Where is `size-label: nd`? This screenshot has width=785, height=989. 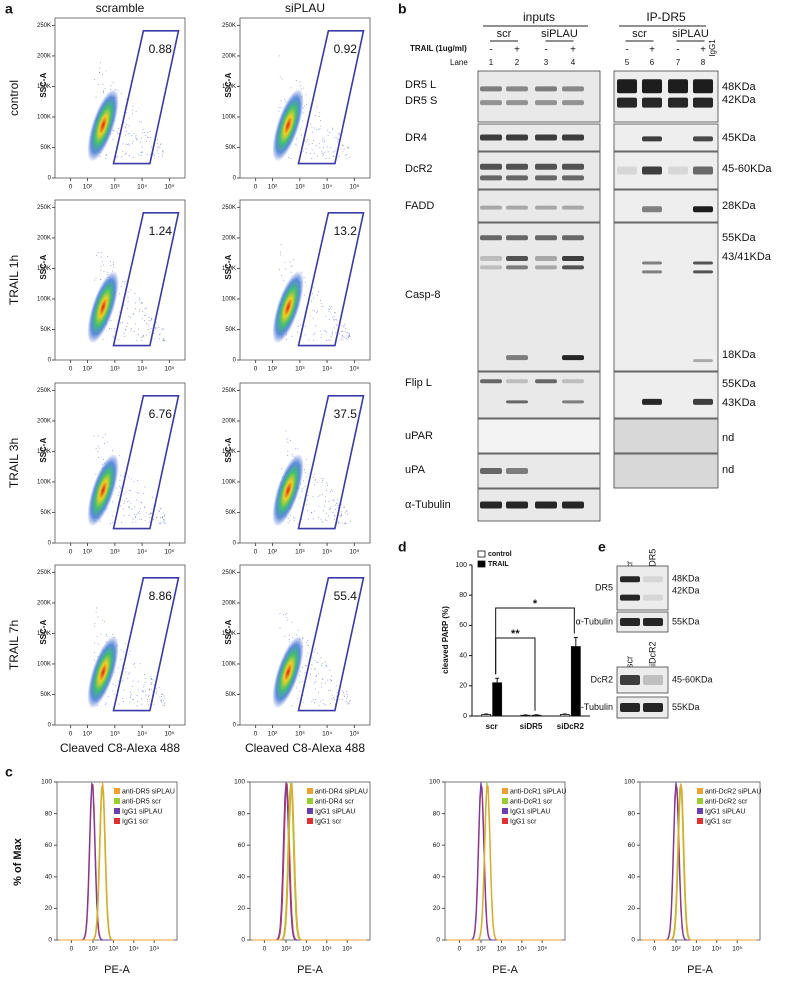
size-label: nd is located at coordinates (728, 438).